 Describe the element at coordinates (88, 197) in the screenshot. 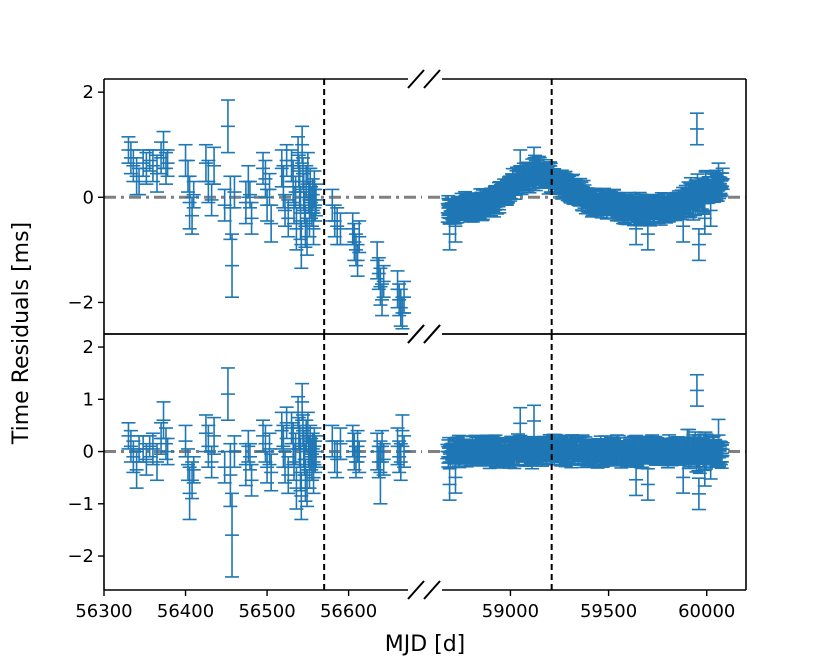

I see `y-tick-label: 0` at that location.